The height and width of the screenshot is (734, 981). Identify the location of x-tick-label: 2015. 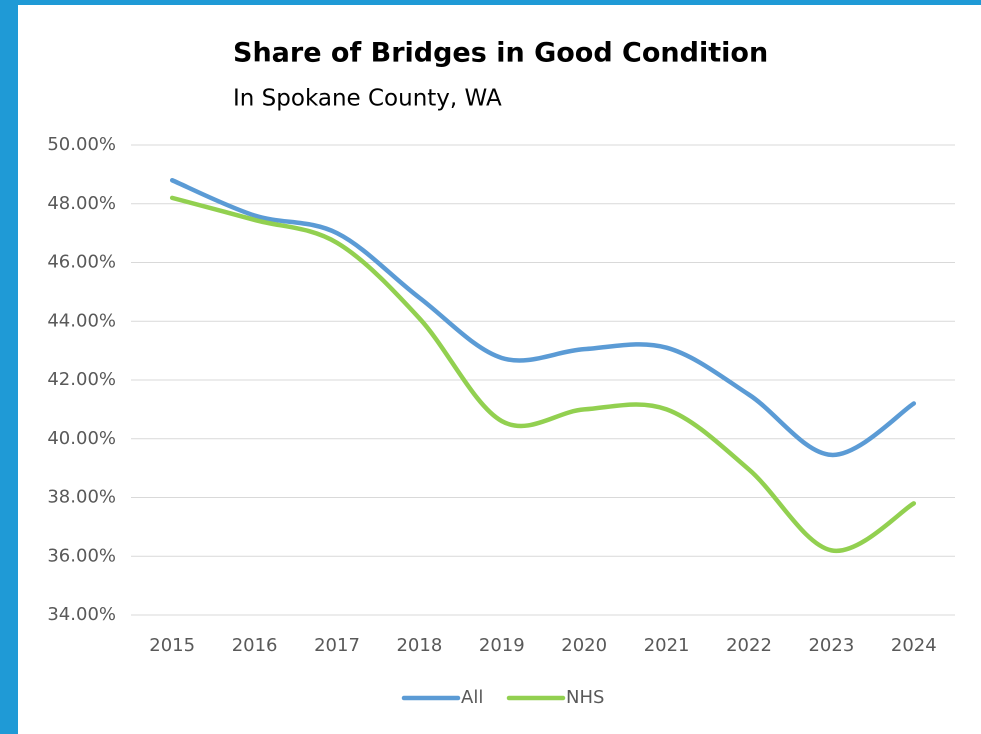
(172, 645).